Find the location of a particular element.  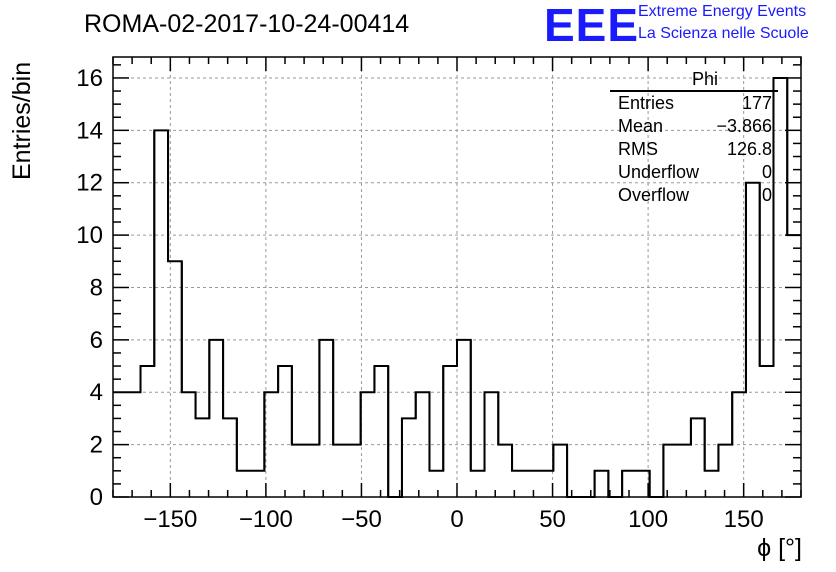

eee-logo: EEE is located at coordinates (592, 25).